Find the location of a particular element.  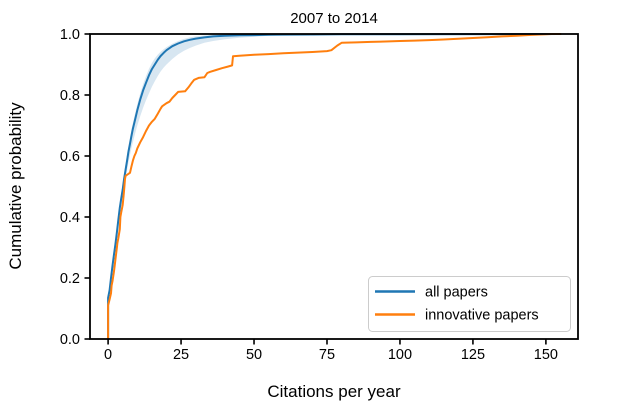

y-tick-label-0.6: 0.6 is located at coordinates (70, 157).